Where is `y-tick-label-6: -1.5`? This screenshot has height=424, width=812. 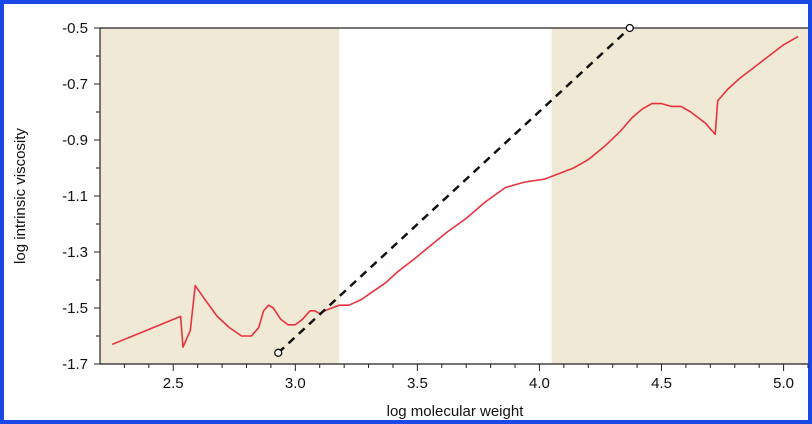 y-tick-label-6: -1.5 is located at coordinates (75, 308).